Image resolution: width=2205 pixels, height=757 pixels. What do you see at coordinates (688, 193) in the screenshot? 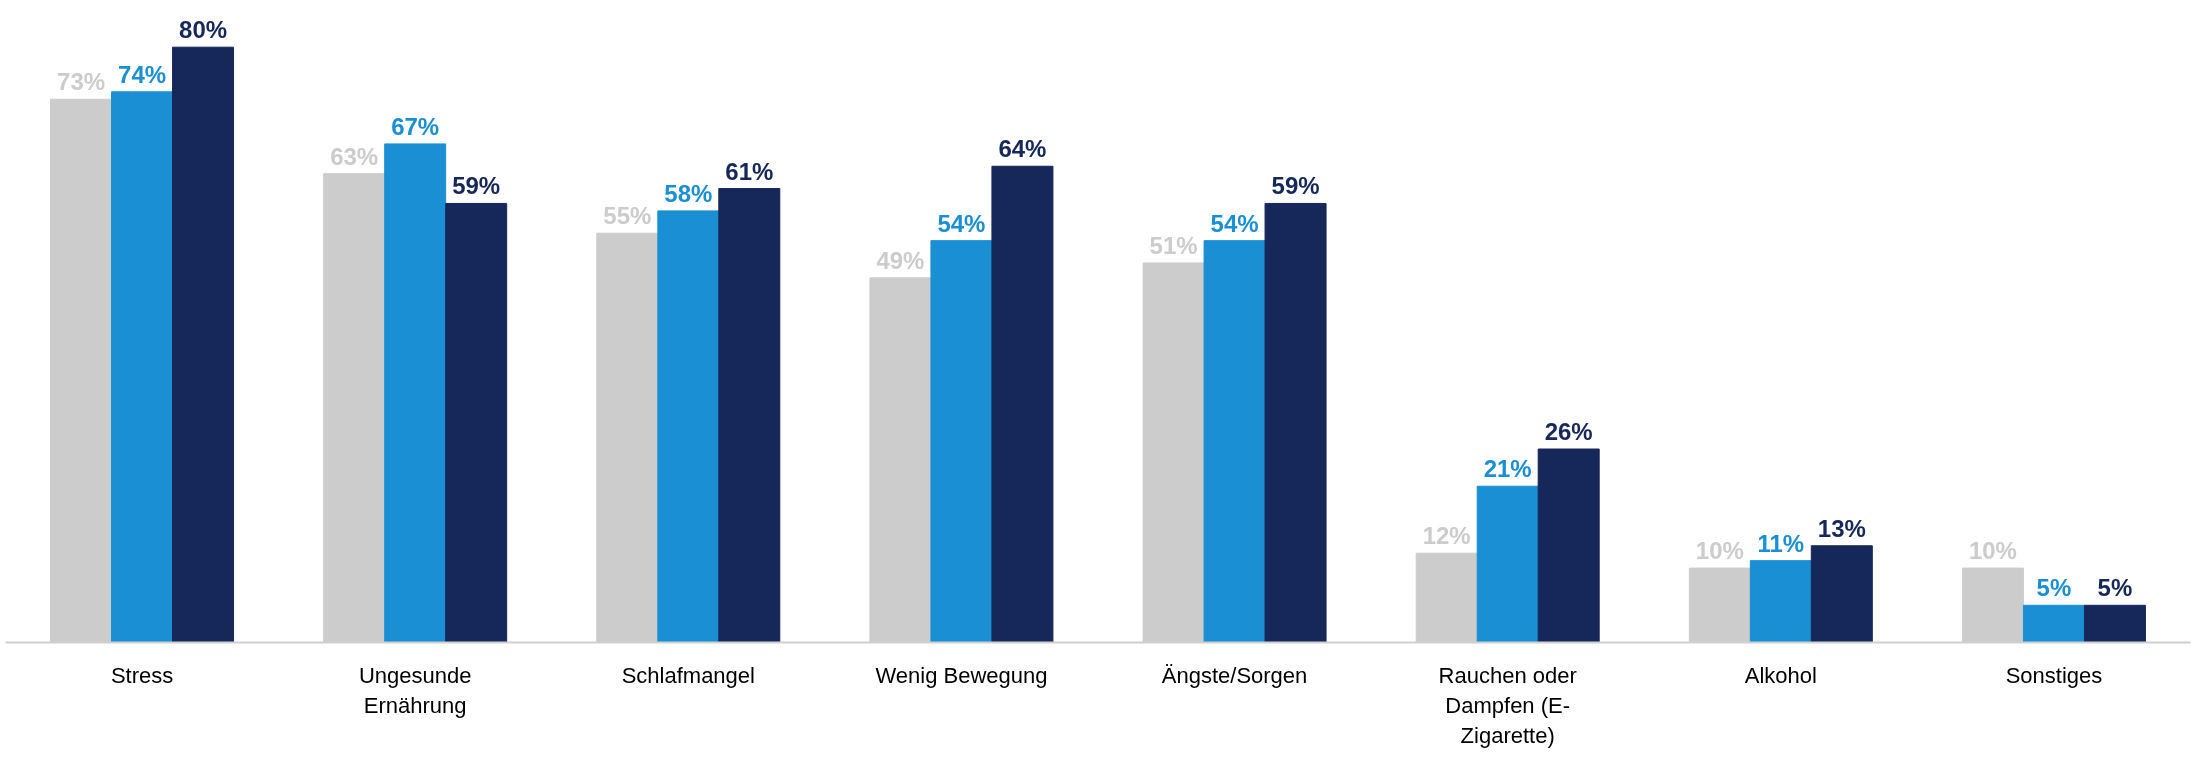
I see `data-label: 58%` at bounding box center [688, 193].